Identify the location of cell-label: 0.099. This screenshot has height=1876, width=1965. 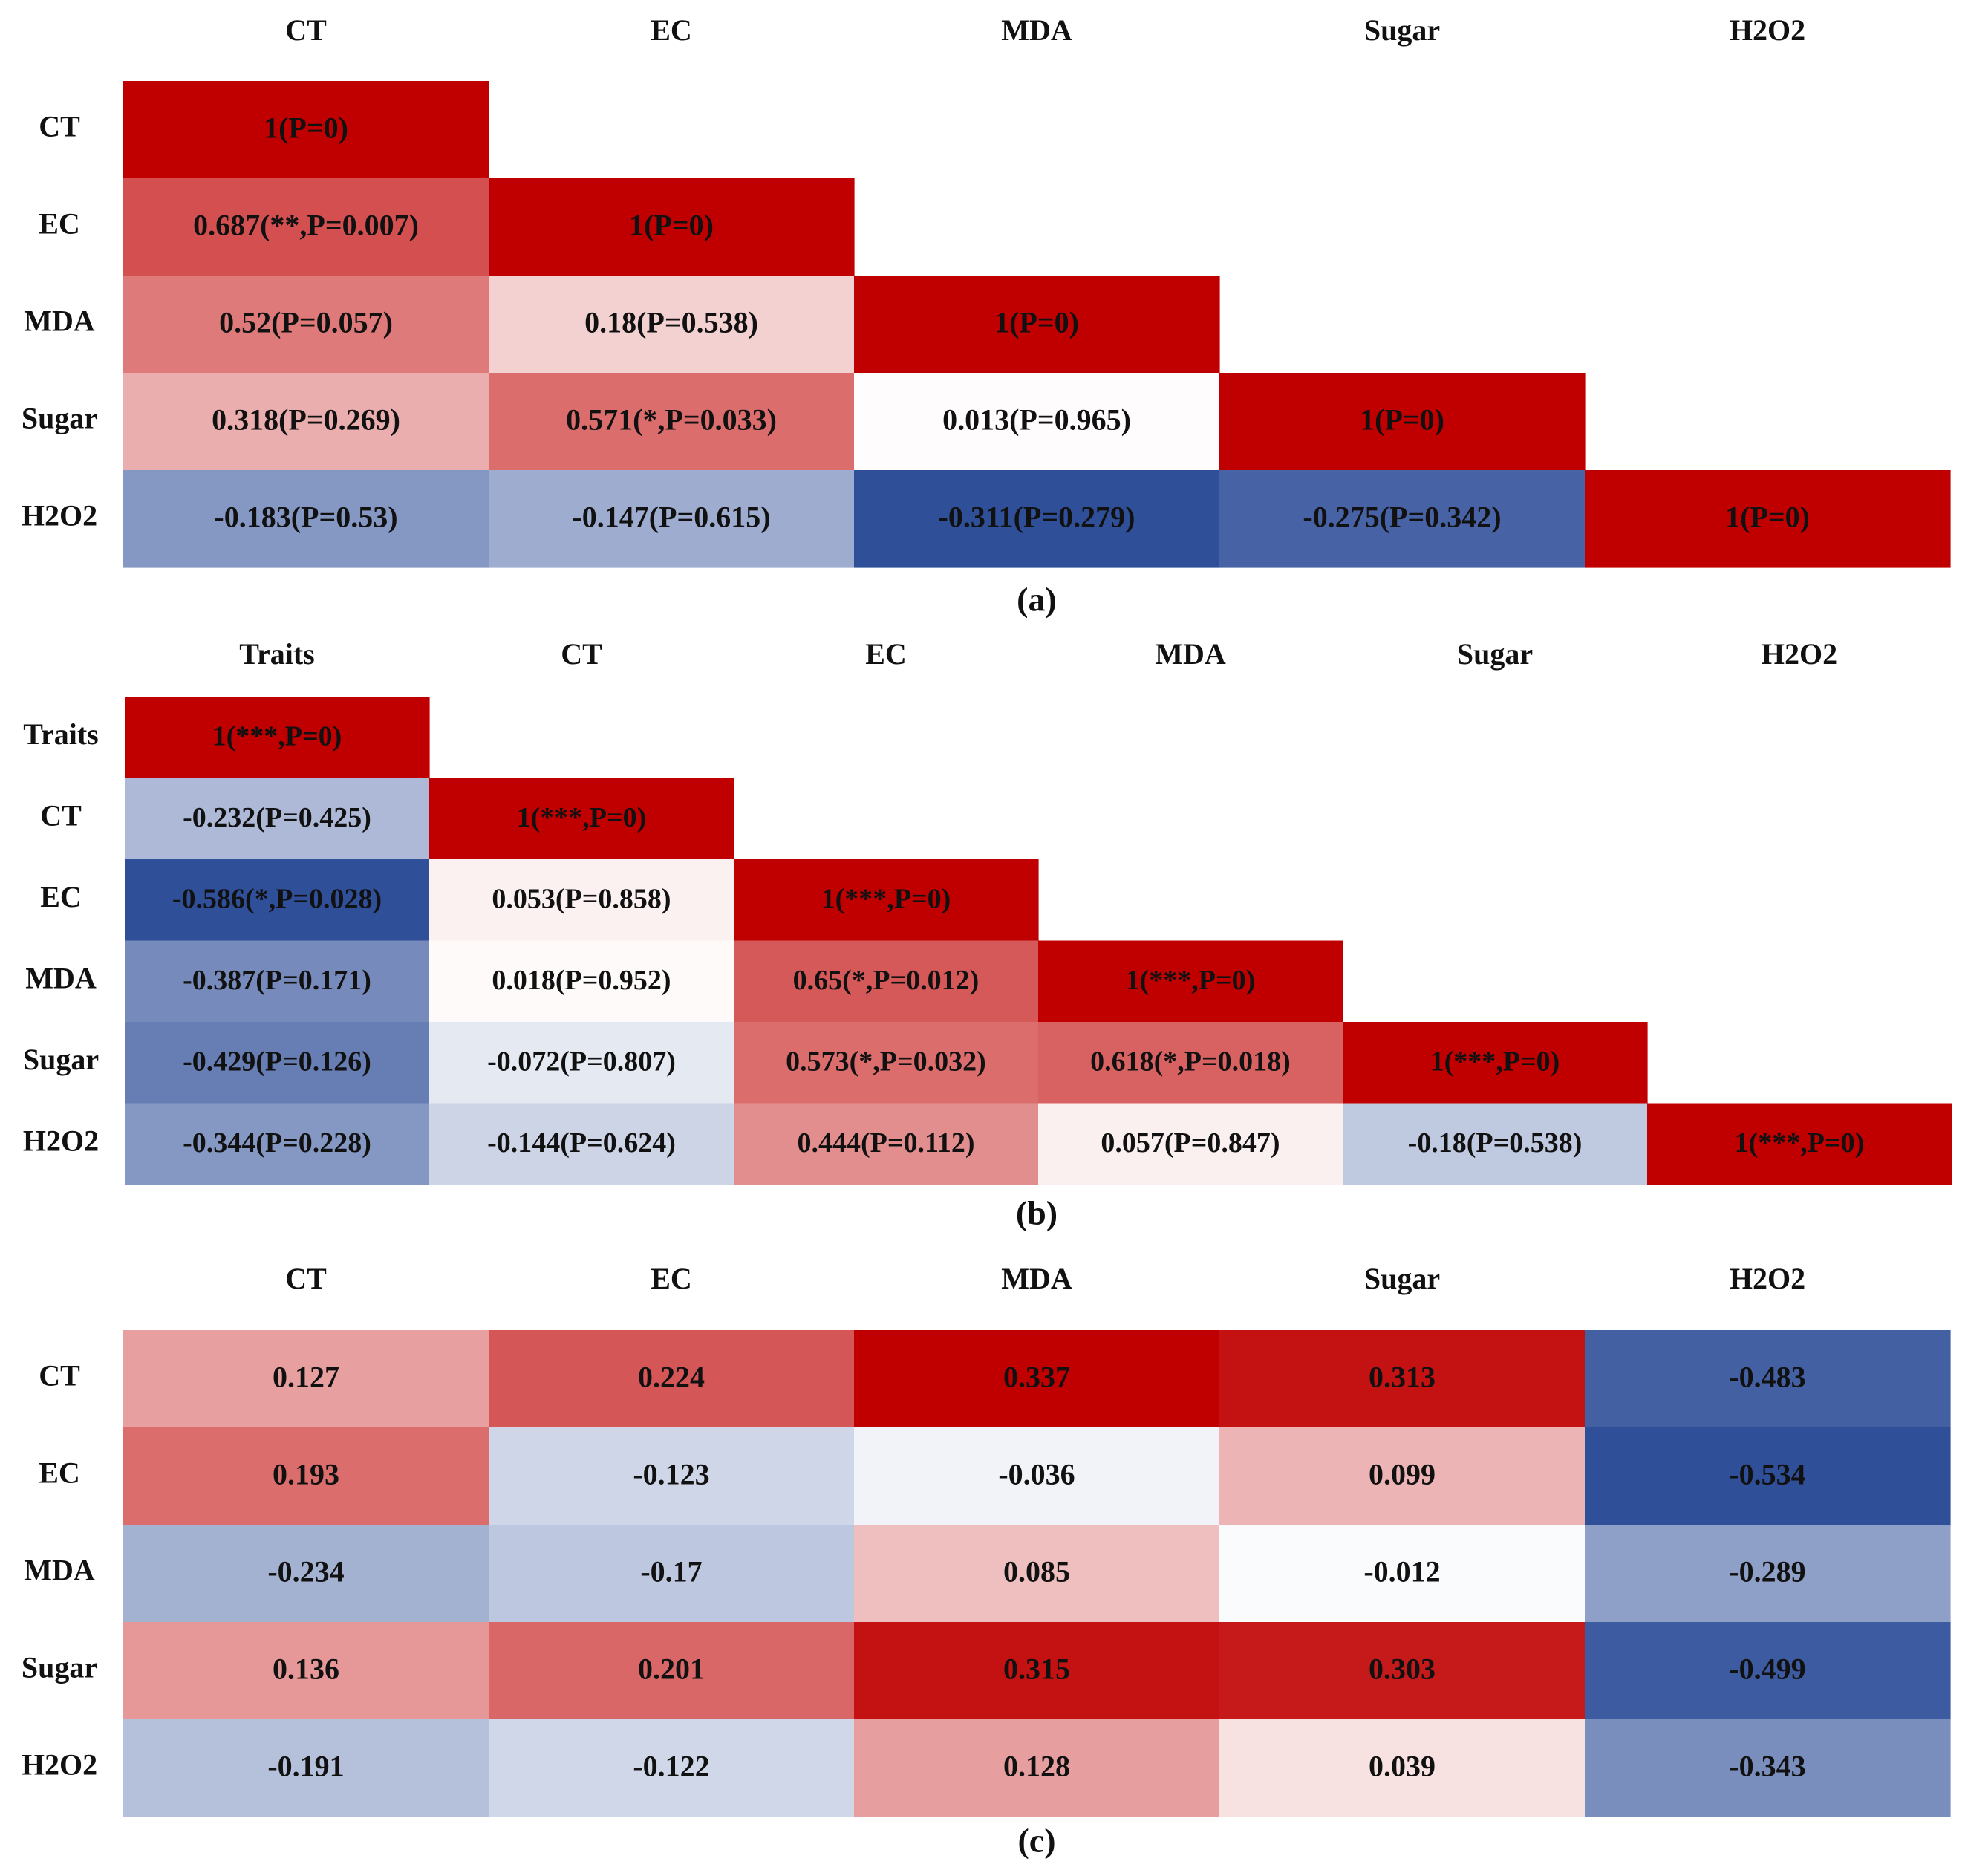
(1402, 1474).